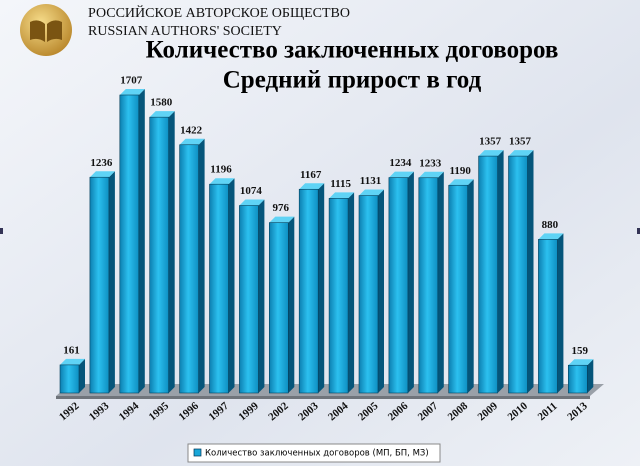 This screenshot has width=640, height=466. What do you see at coordinates (430, 163) in the screenshot?
I see `data-label: 1233` at bounding box center [430, 163].